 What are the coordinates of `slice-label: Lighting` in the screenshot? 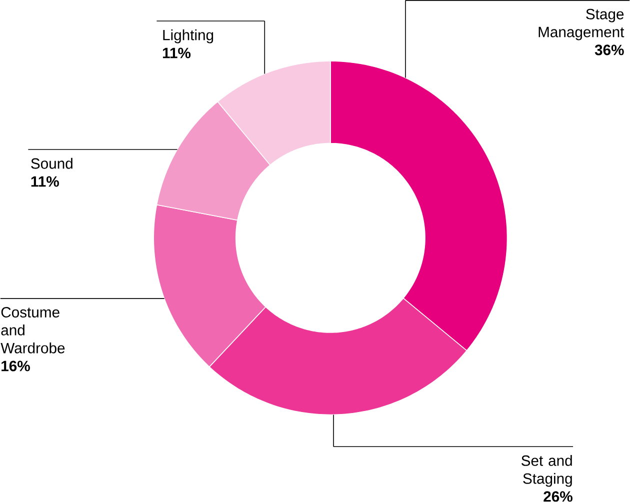 It's located at (188, 37).